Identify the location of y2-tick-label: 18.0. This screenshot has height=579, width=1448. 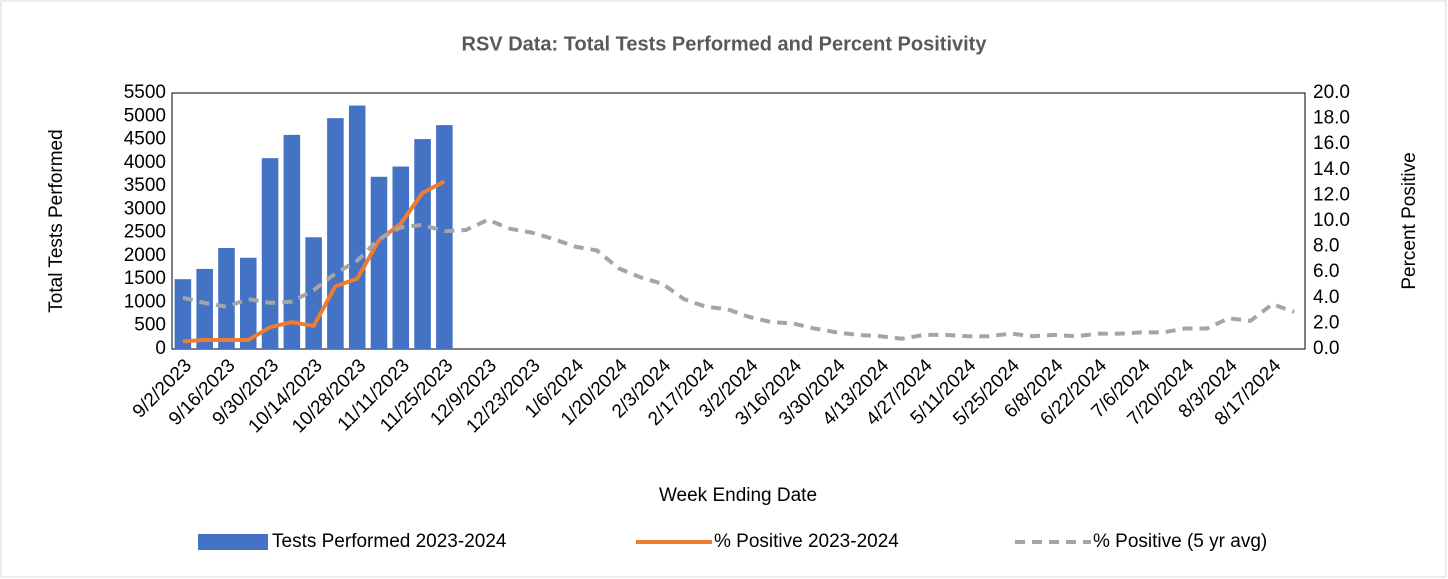
(1331, 118).